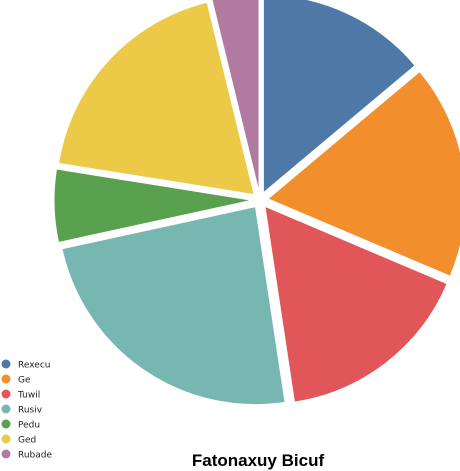 The height and width of the screenshot is (471, 460). What do you see at coordinates (24, 381) in the screenshot?
I see `legend-label-ge: Ge` at bounding box center [24, 381].